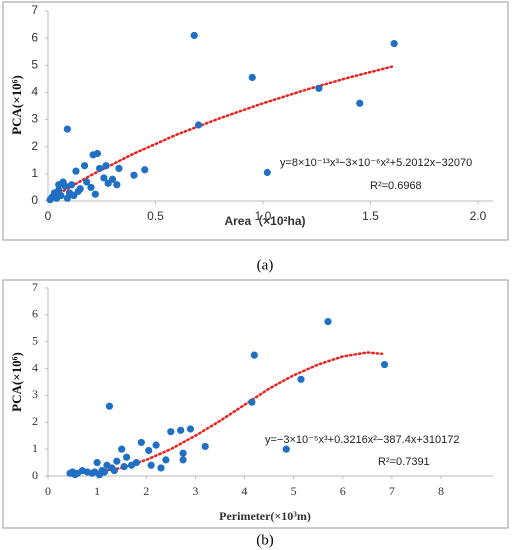 Image resolution: width=512 pixels, height=550 pixels. What do you see at coordinates (392, 491) in the screenshot?
I see `x-tick-label: 7` at bounding box center [392, 491].